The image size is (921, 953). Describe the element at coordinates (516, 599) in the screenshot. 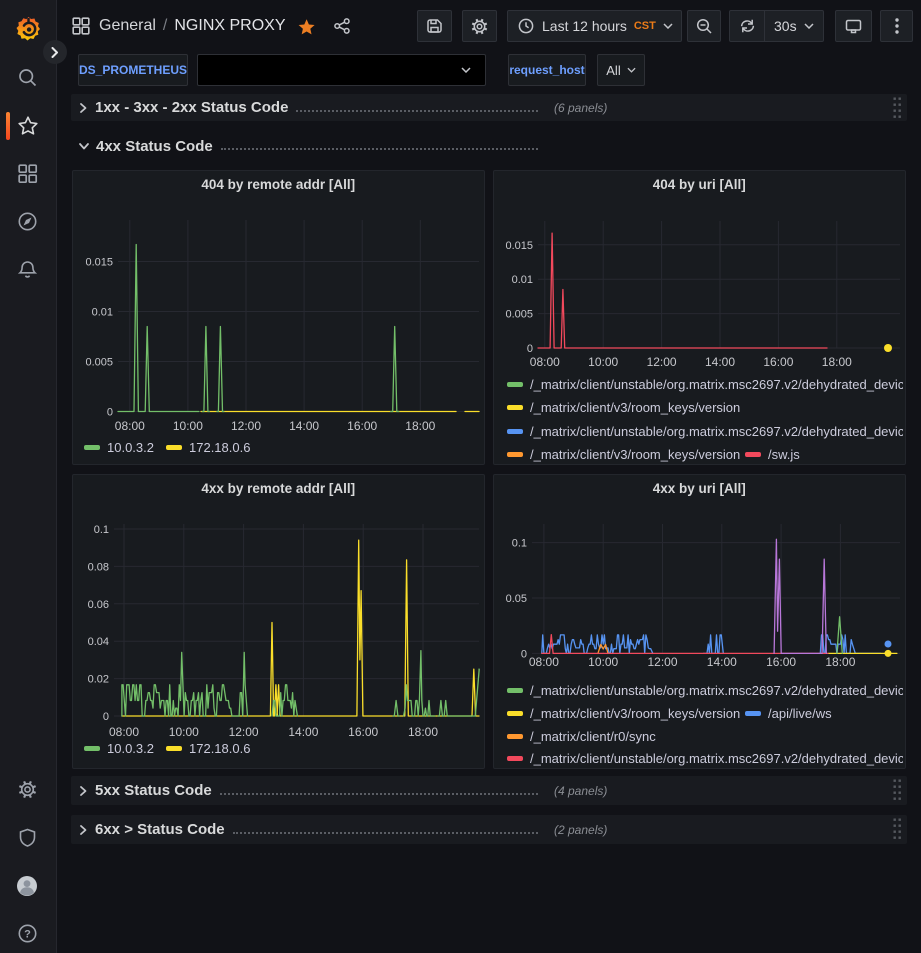

I see `svg-text: 0.05` at that location.